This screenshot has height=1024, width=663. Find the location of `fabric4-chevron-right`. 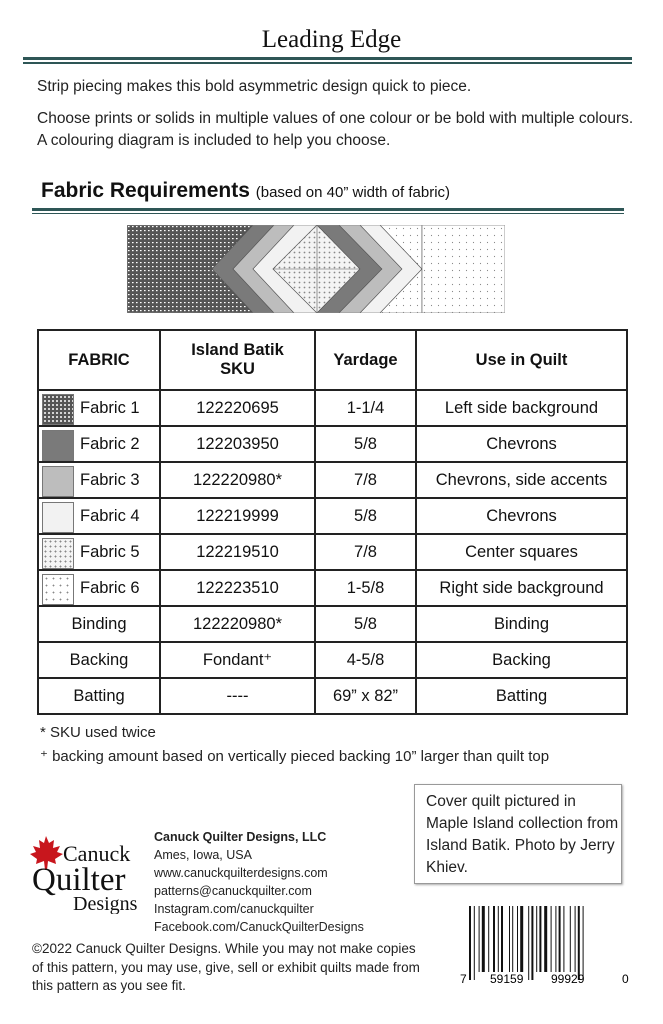

fabric4-chevron-right is located at coordinates (391, 269).